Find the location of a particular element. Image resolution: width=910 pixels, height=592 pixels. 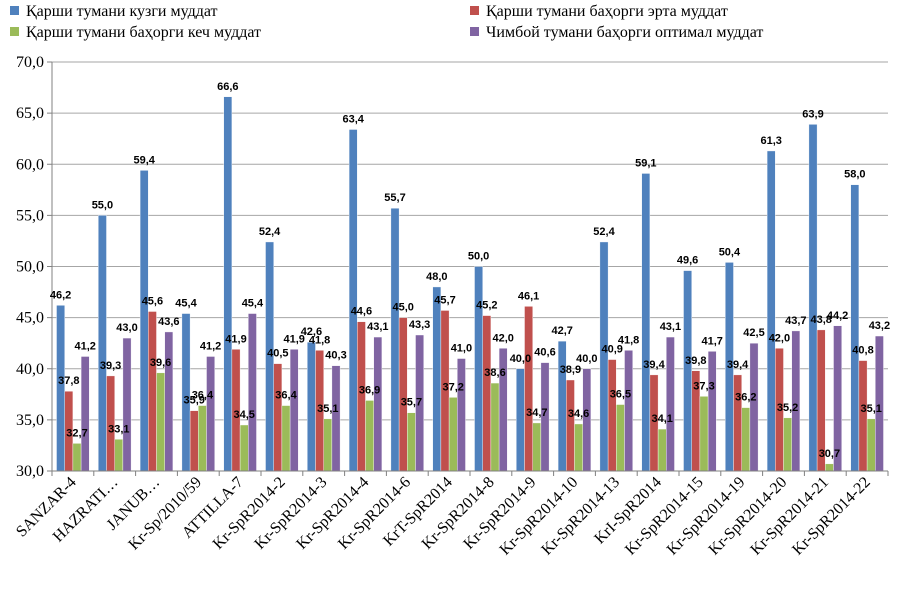

data-label: 41,7 is located at coordinates (711, 341).